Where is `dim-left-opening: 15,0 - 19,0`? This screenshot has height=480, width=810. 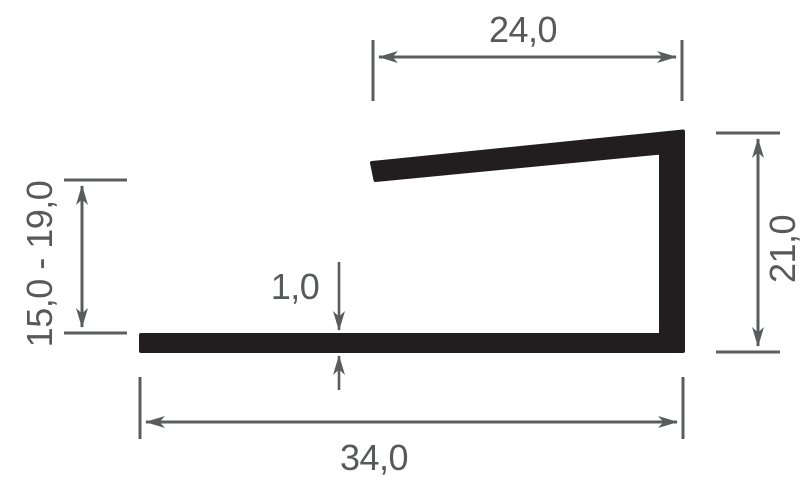
dim-left-opening: 15,0 - 19,0 is located at coordinates (73, 263).